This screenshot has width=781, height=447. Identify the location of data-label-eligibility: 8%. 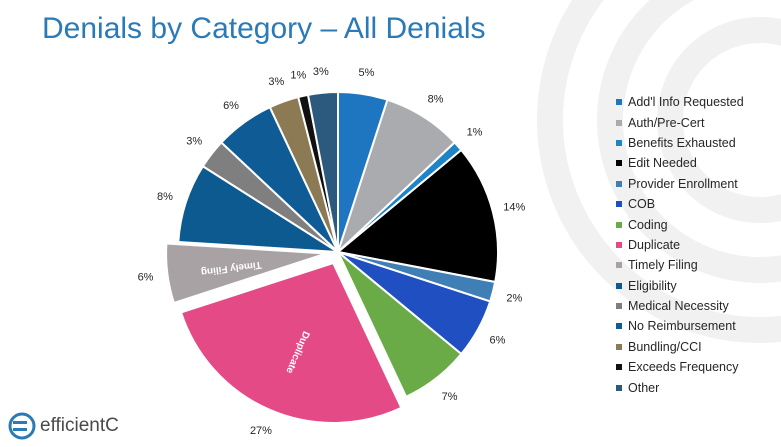
(165, 197).